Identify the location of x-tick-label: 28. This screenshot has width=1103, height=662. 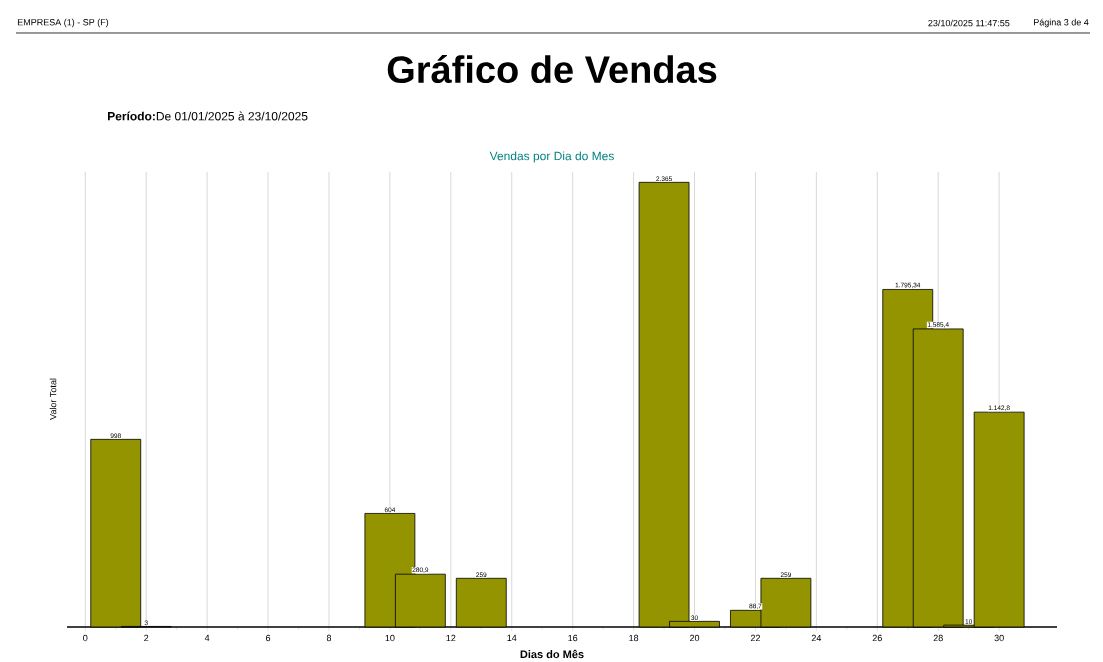
(938, 638).